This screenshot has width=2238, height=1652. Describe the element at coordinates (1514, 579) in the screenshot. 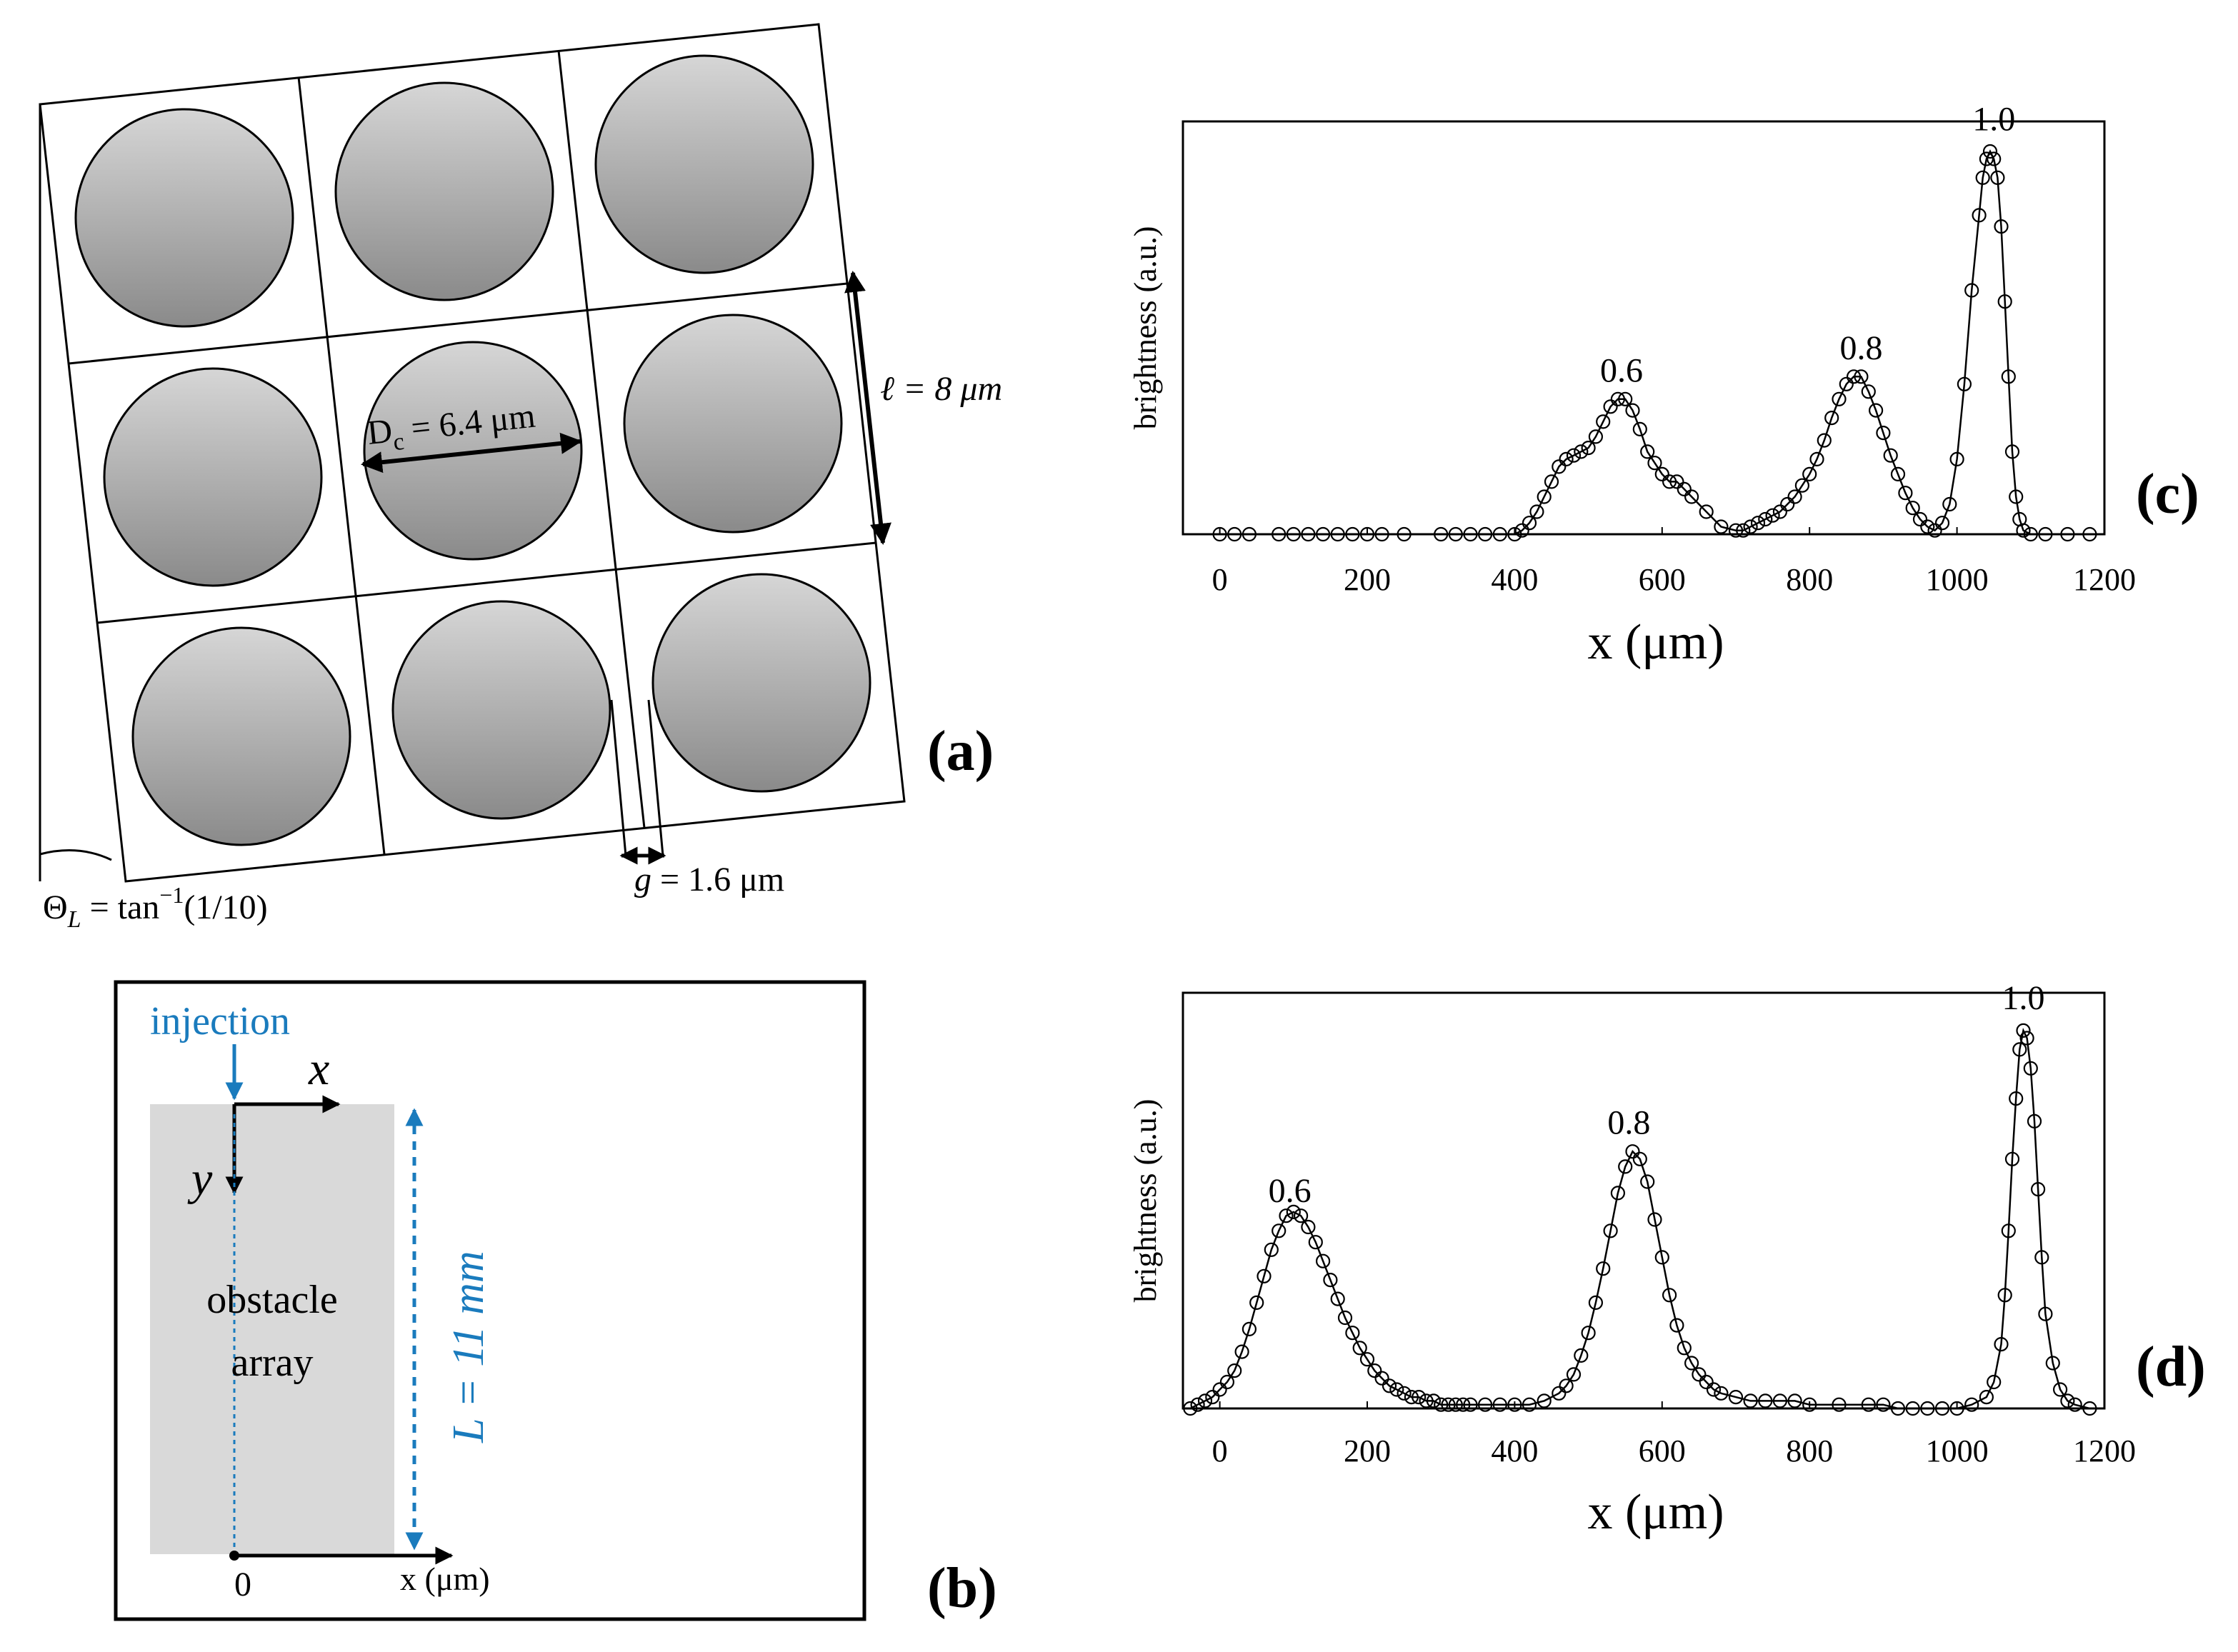

I see `x-tick-label: 400` at that location.